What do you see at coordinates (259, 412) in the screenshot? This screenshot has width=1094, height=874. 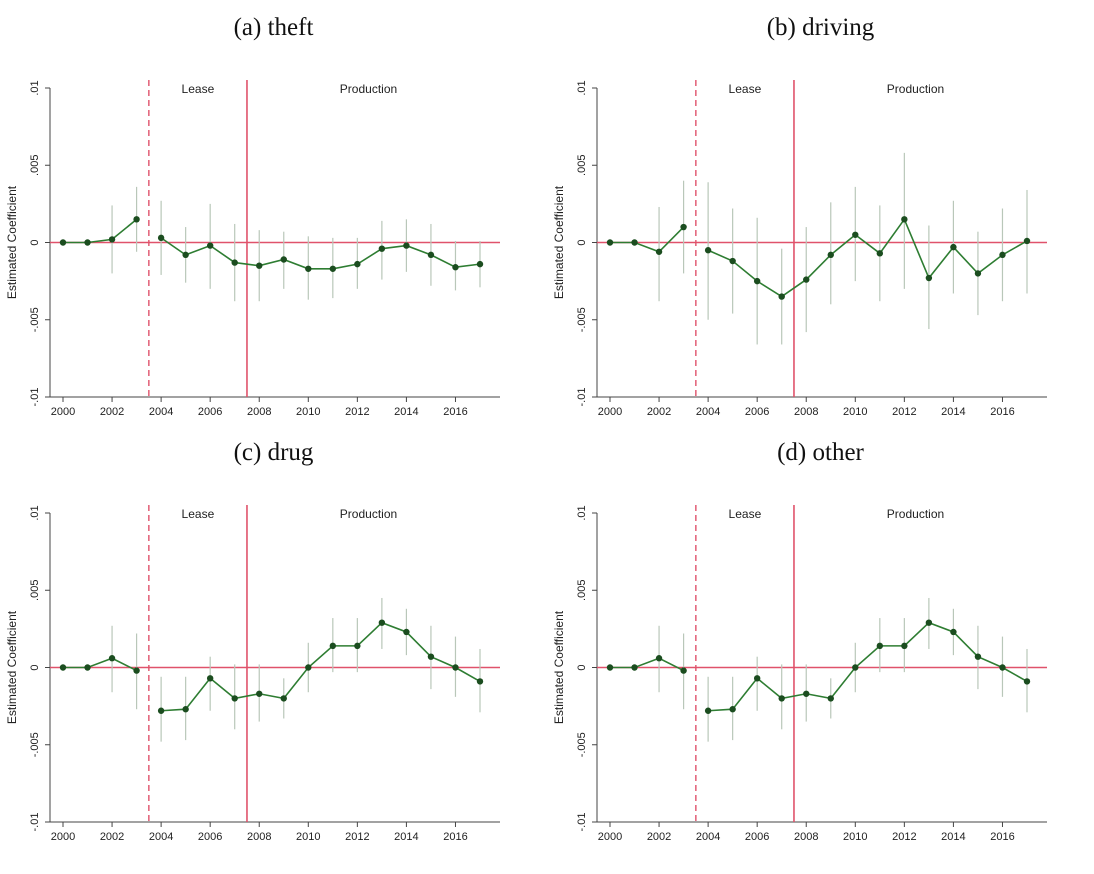 I see `x-tick-label: 2008` at bounding box center [259, 412].